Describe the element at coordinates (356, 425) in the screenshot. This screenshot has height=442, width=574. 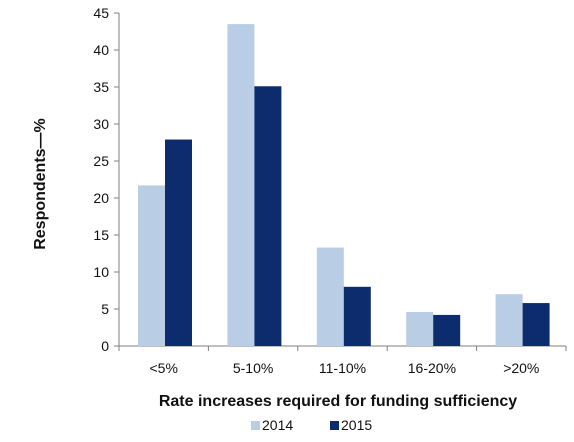
I see `legend-label-2015: 2015` at that location.